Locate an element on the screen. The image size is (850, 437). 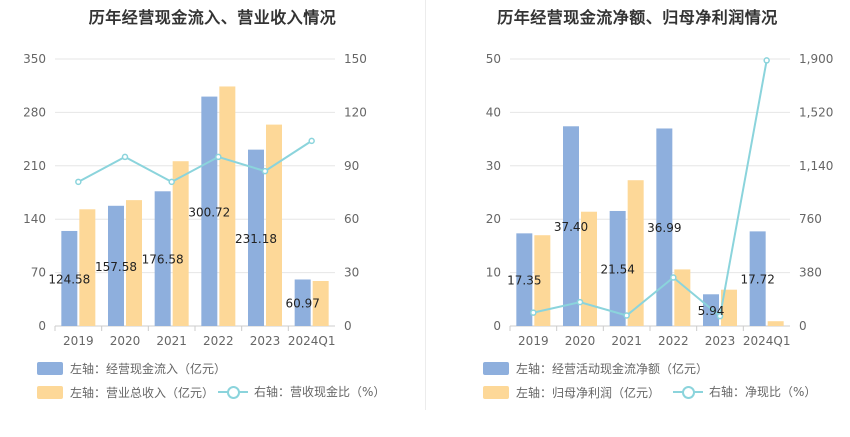
left-axis-tick-label: 210 is located at coordinates (34, 166).